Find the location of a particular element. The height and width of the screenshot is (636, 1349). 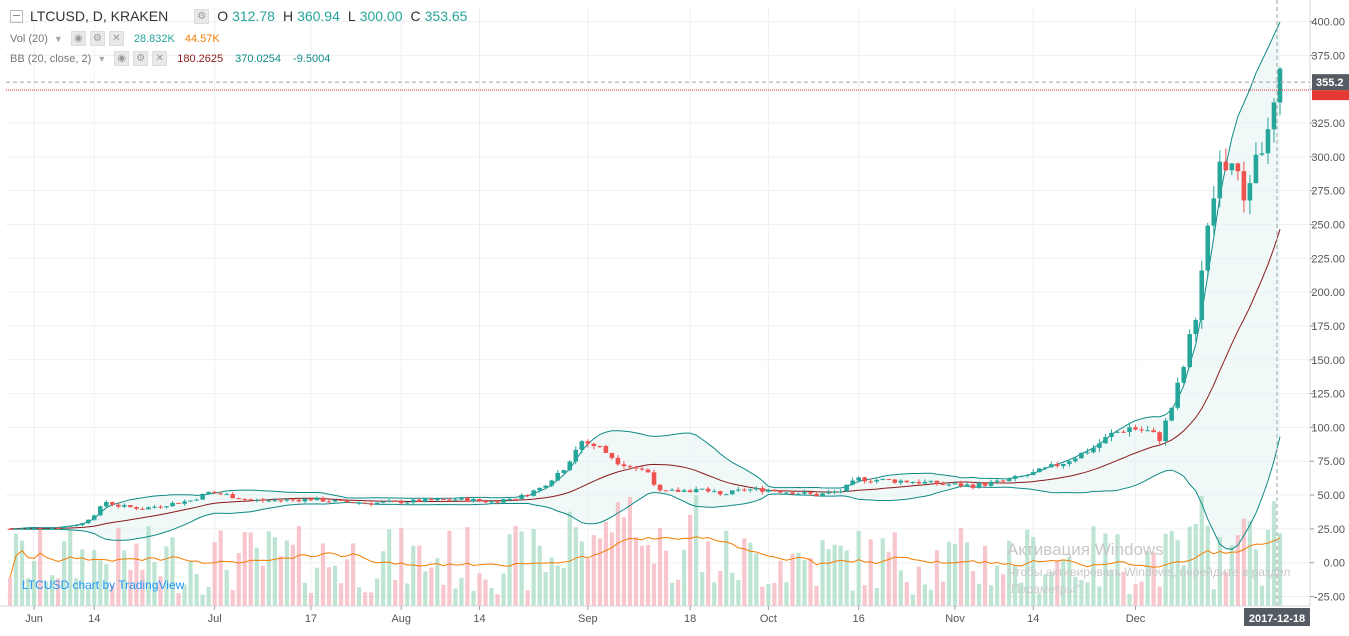

symbol-title: LTCUSD, D, KRAKEN is located at coordinates (99, 16).